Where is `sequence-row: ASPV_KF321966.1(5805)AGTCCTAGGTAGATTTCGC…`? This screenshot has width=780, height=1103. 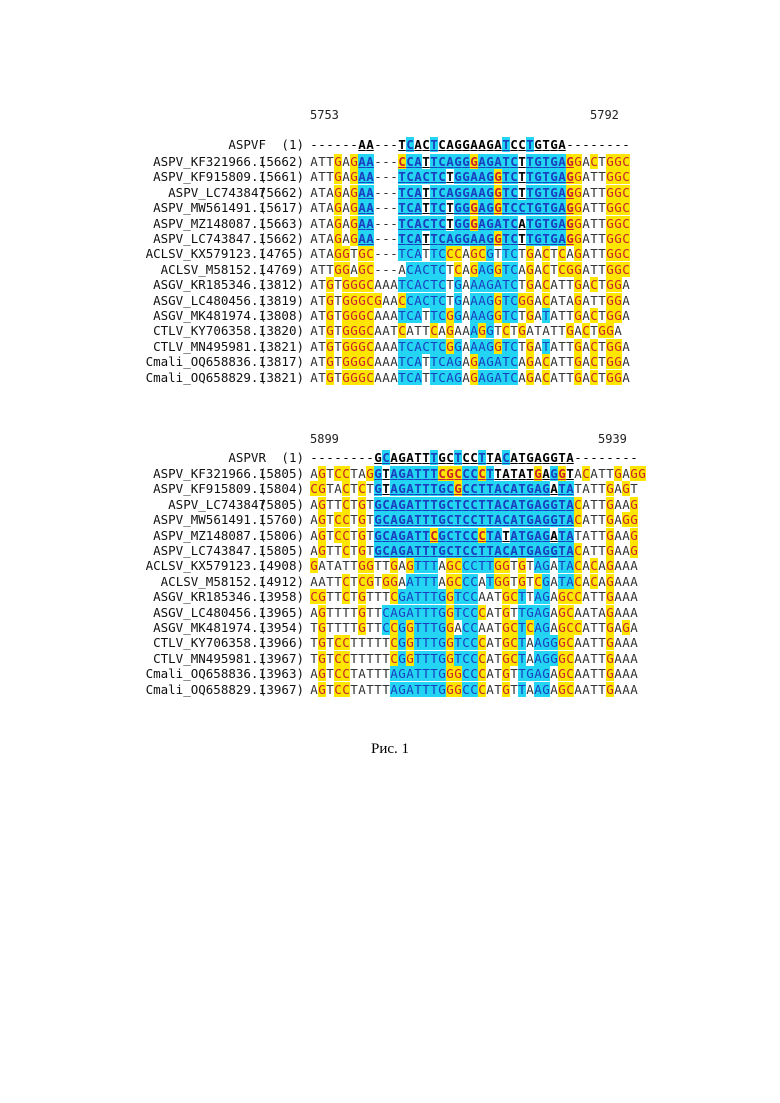
sequence-row: ASPV_KF321966.1(5805)AGTCCTAGGTAGATTTCGC… is located at coordinates (390, 473).